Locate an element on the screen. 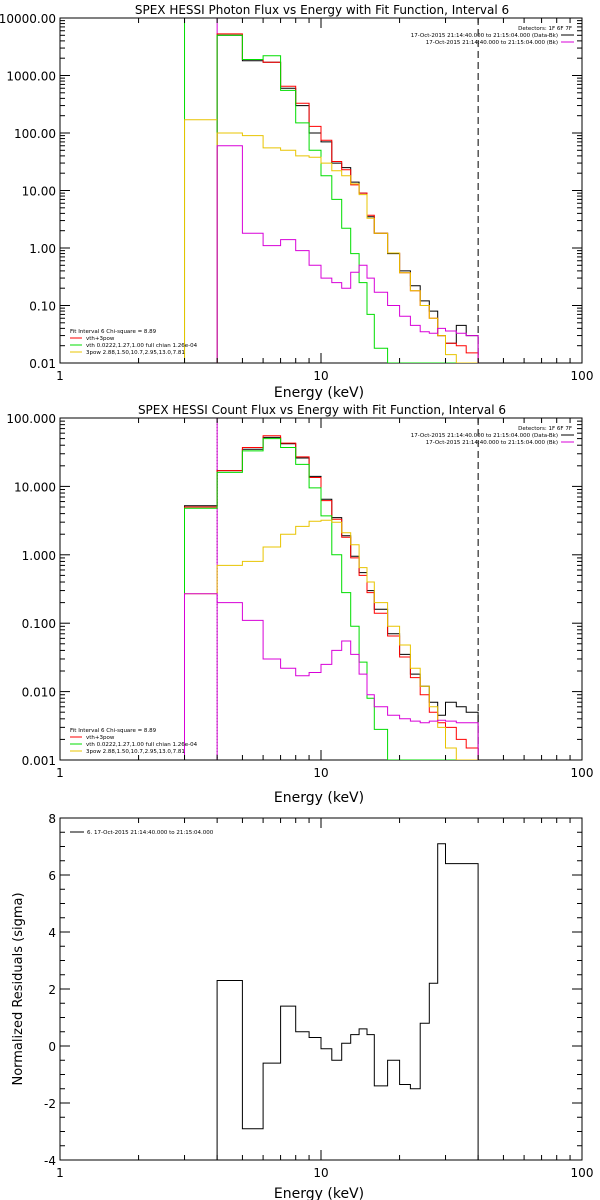  y-tick-label: 10000.00 is located at coordinates (28, 19).